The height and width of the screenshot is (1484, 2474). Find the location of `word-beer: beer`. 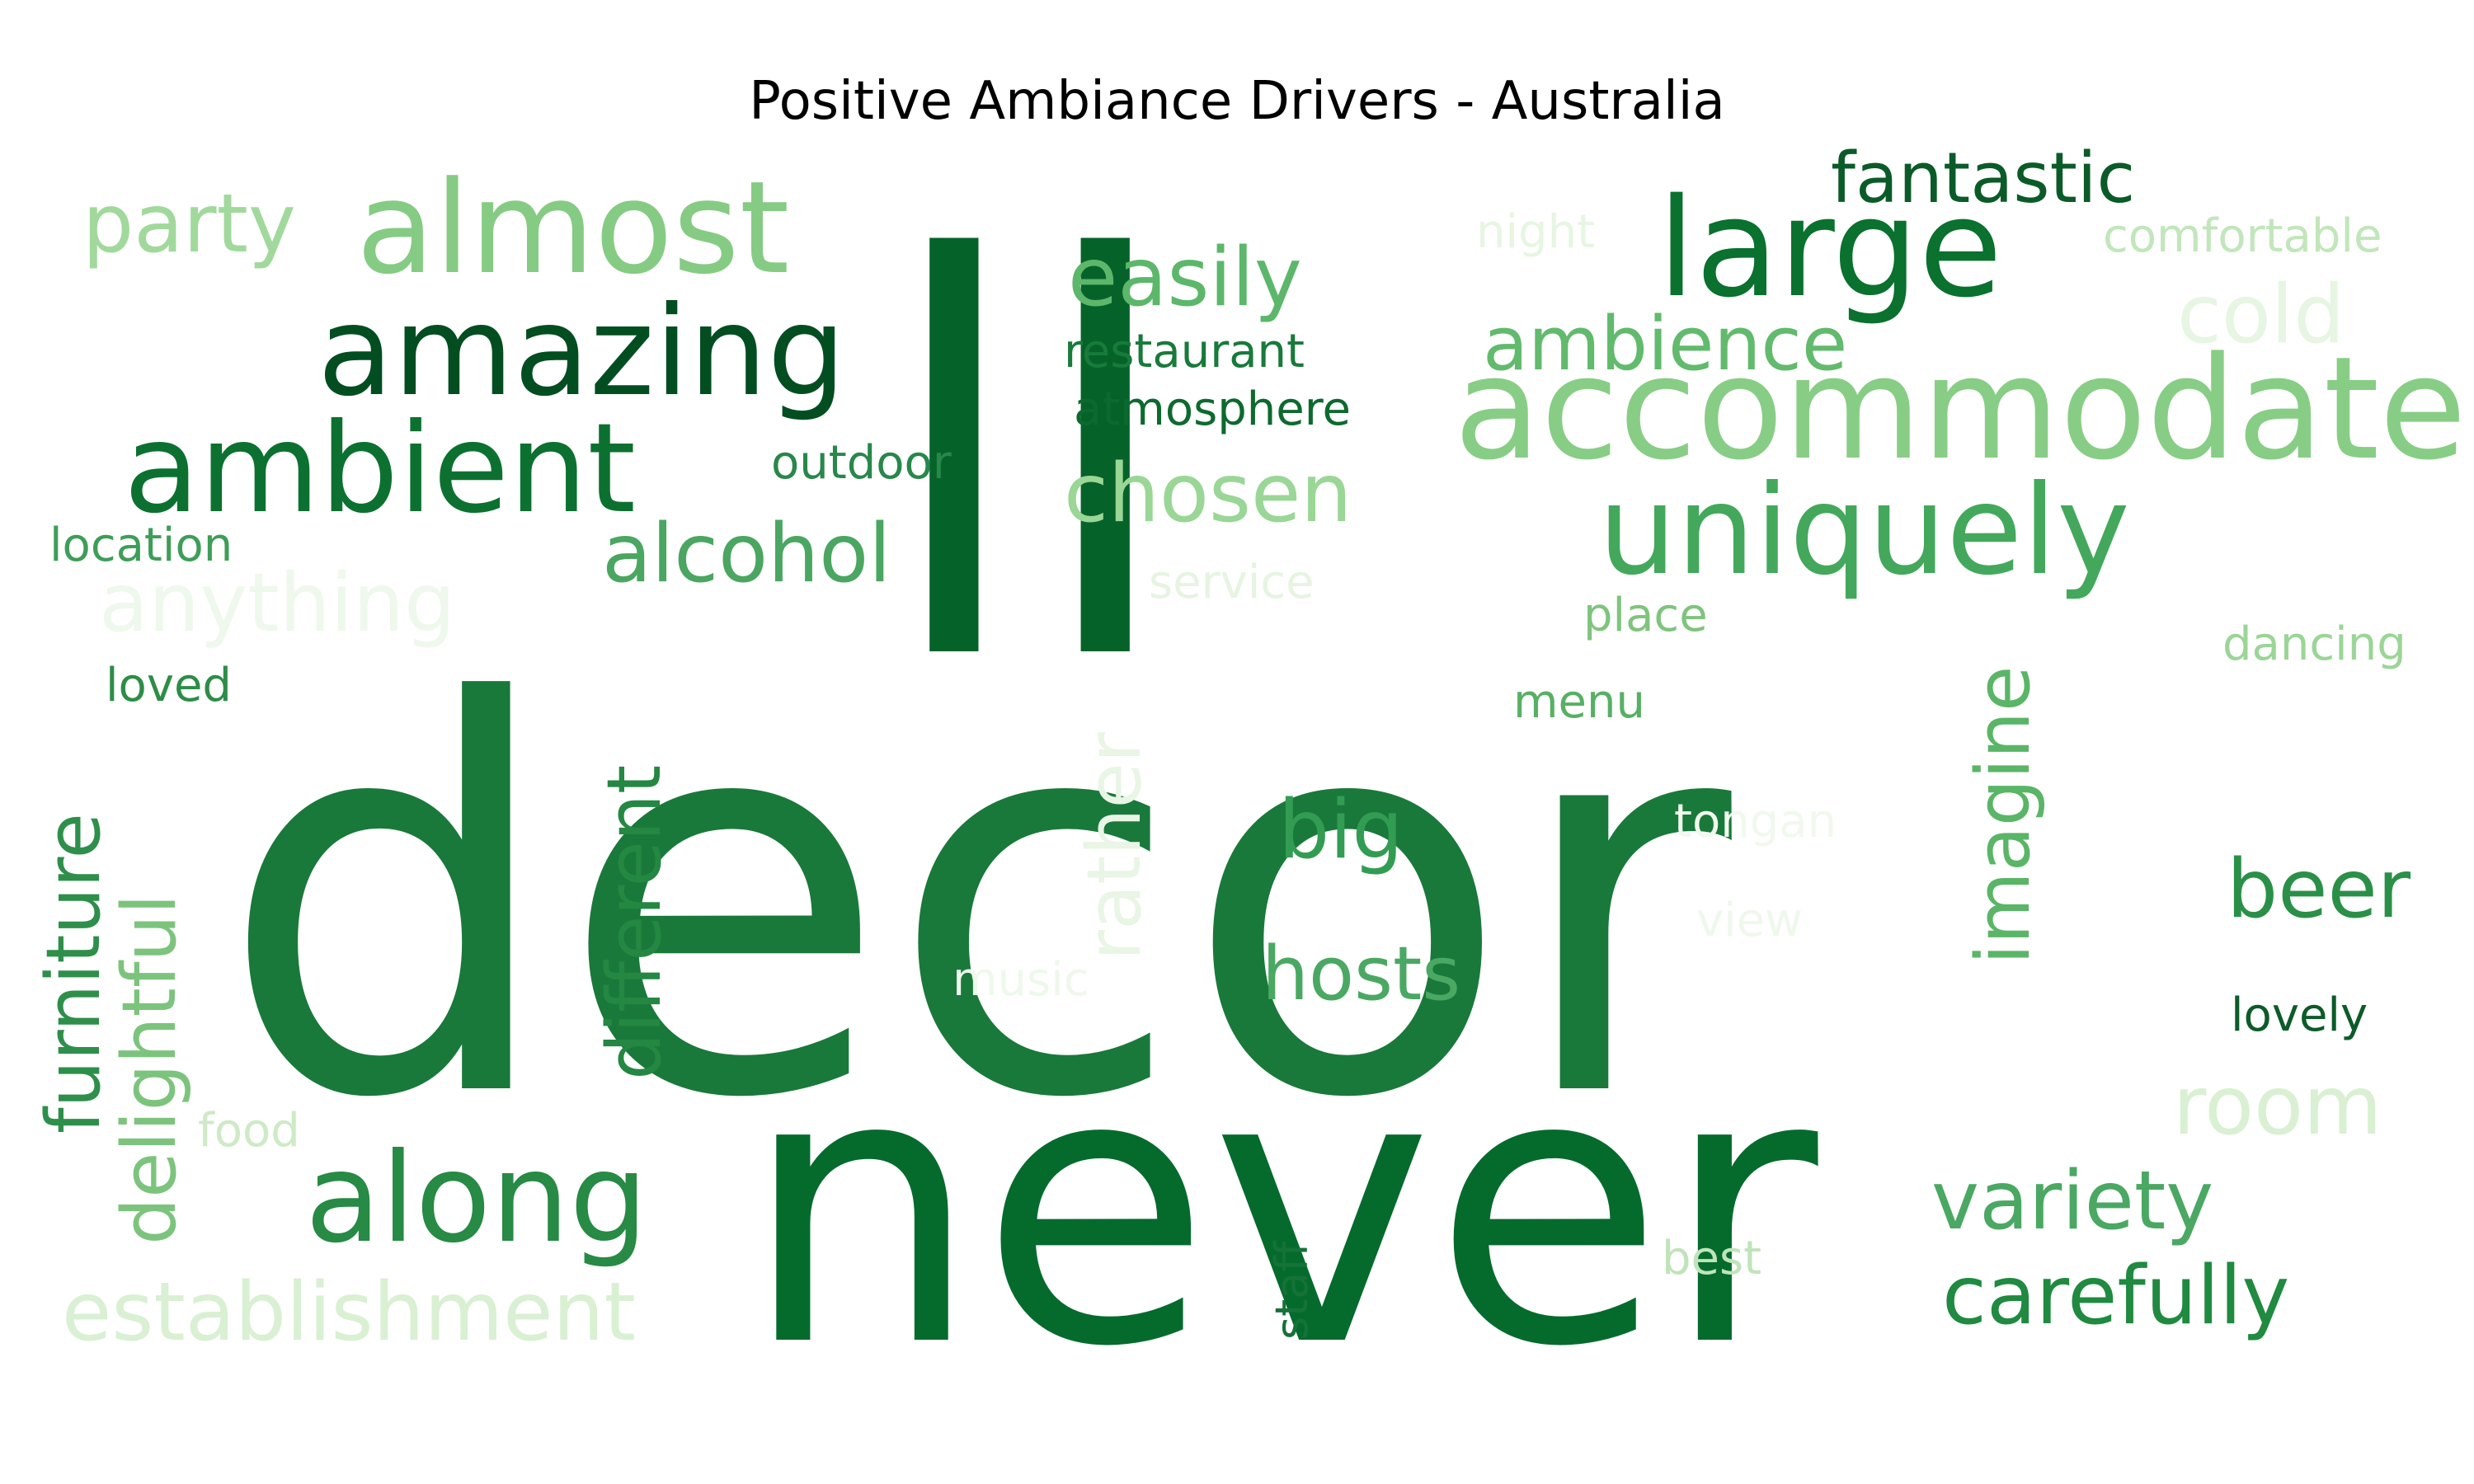

word-beer: beer is located at coordinates (2319, 890).